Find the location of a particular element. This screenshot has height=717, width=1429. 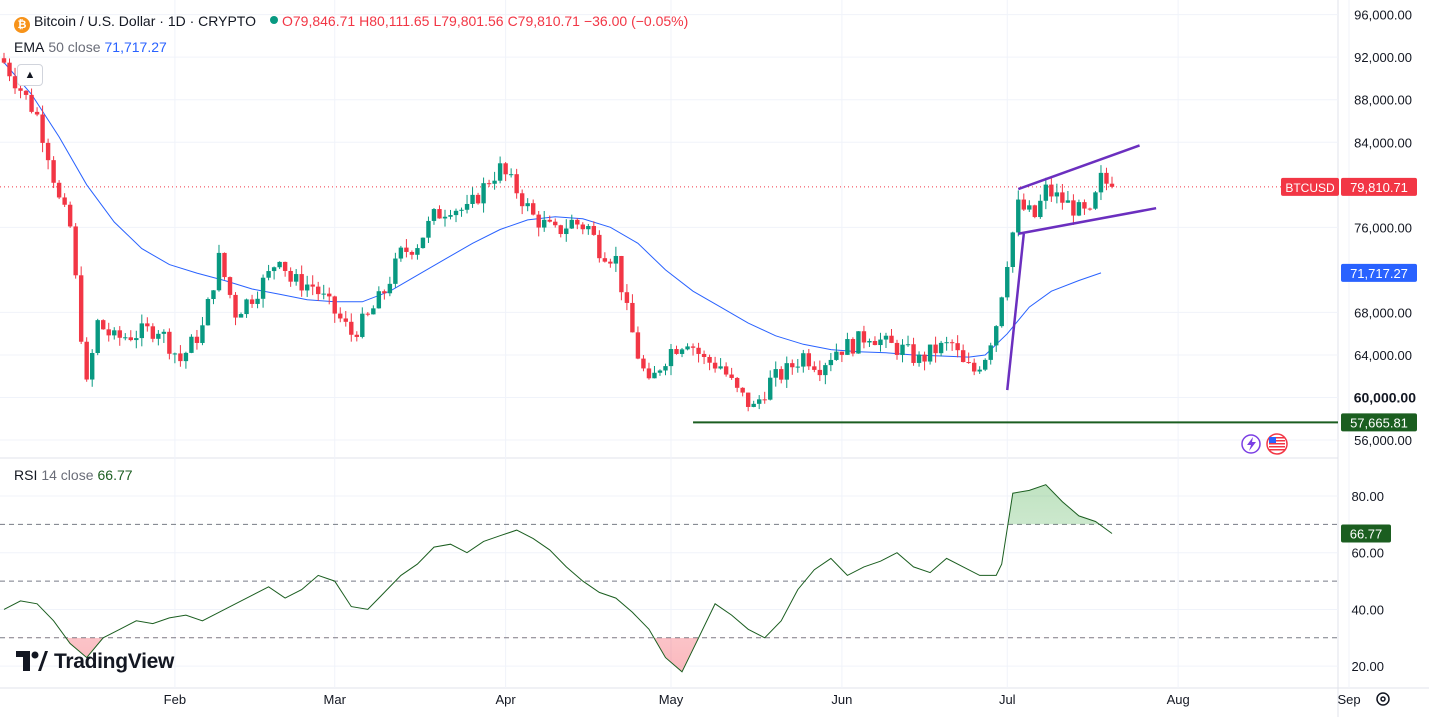

collapse-chevron-icon: ▲ is located at coordinates (30, 75).